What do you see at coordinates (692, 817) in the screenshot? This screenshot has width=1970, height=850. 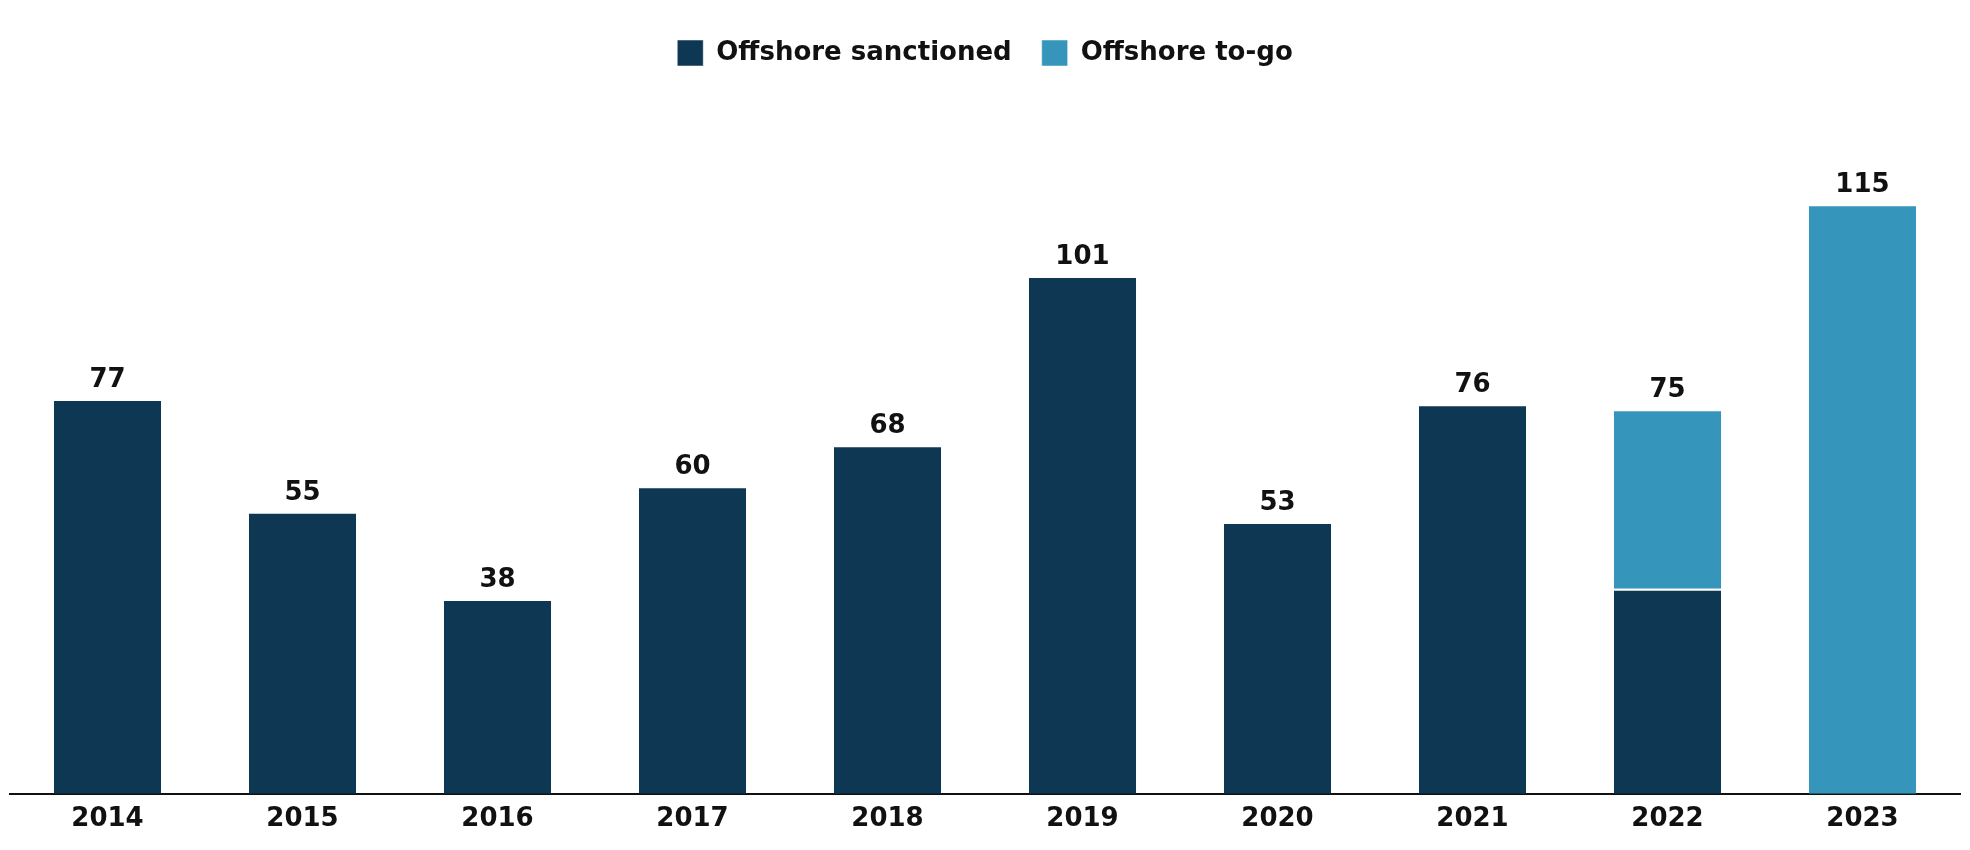 I see `x-tick-label: 2017` at bounding box center [692, 817].